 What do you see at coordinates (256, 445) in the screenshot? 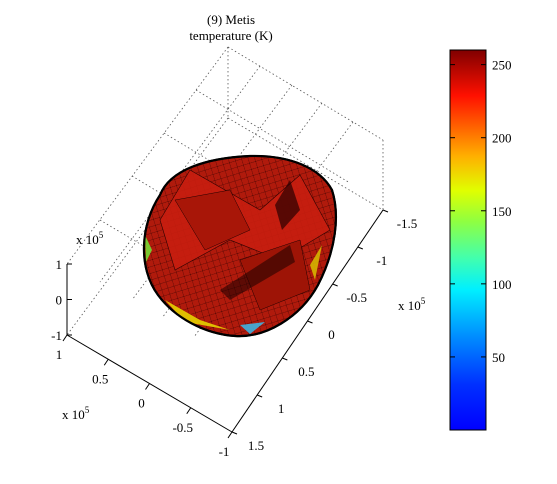
I see `y-tick-label: 1.5` at bounding box center [256, 445].